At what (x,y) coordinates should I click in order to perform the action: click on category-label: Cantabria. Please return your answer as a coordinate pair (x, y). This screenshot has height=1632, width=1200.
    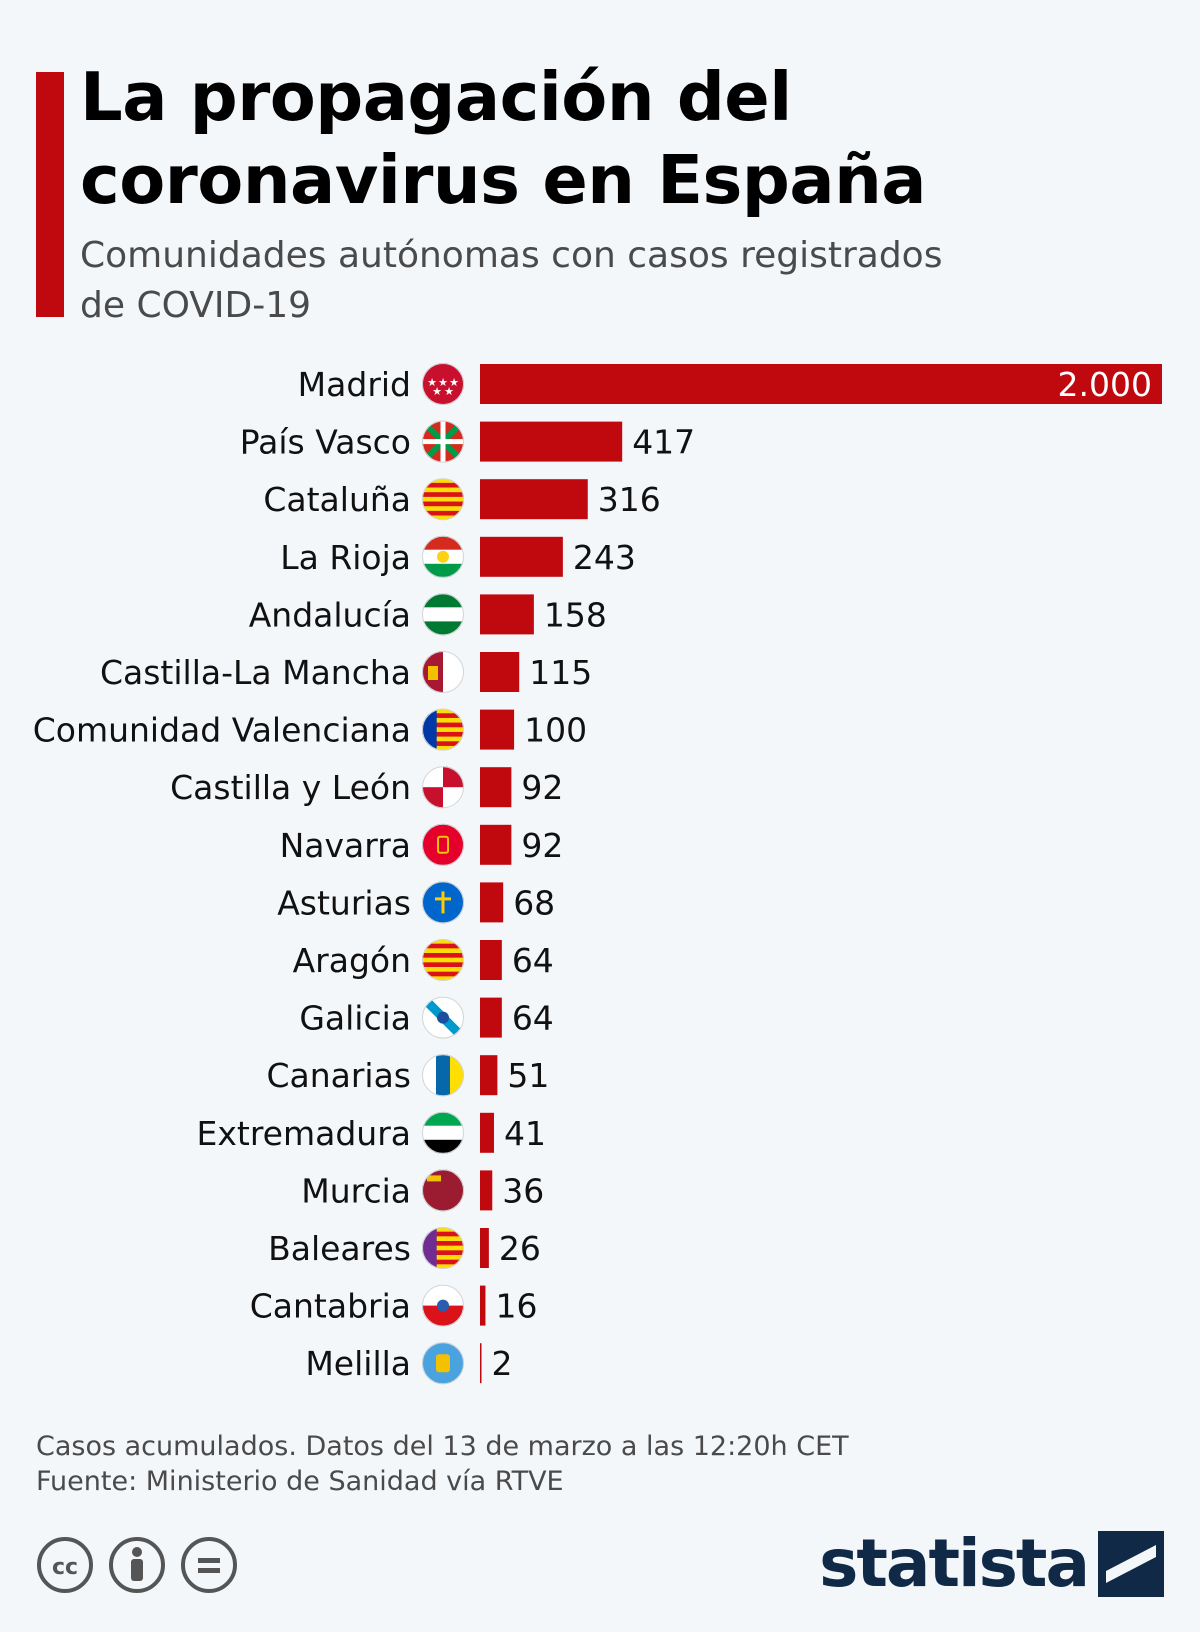
    Looking at the image, I should click on (330, 1306).